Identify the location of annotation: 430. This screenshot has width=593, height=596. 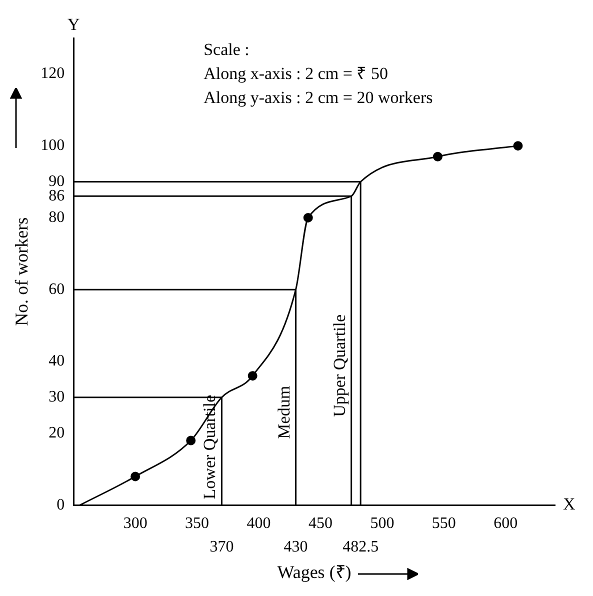
(296, 547).